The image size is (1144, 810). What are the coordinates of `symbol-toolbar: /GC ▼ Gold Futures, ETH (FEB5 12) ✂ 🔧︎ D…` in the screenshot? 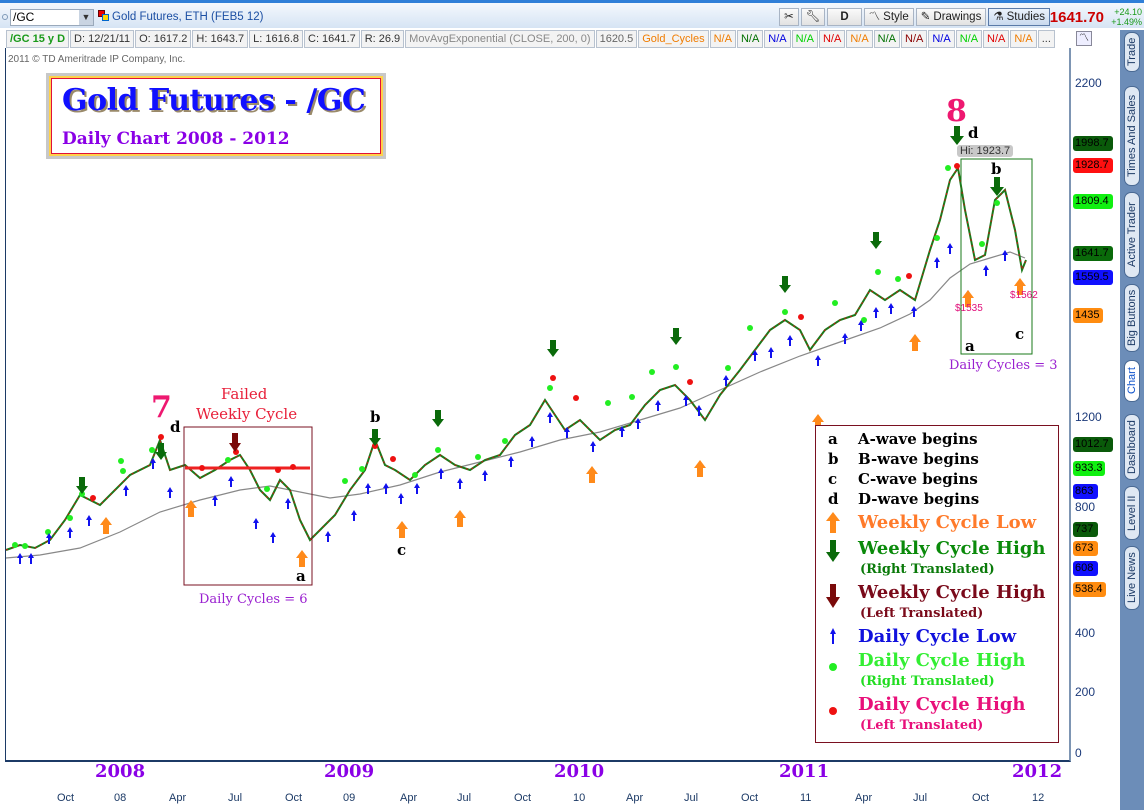 It's located at (572, 14).